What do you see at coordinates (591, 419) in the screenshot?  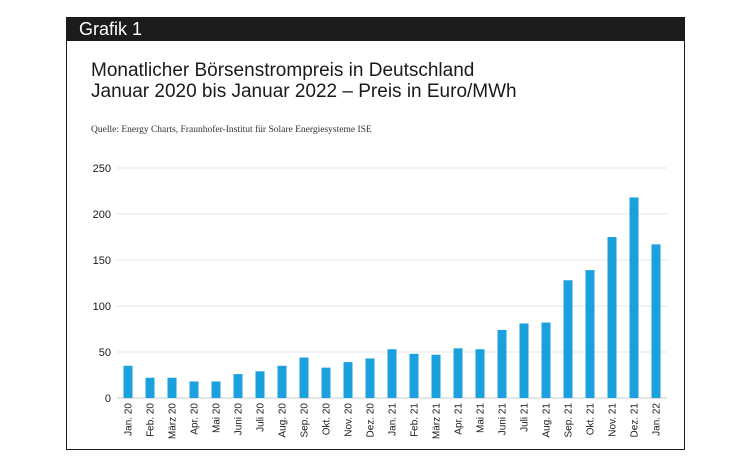 I see `x-tick-label: Okt. 21` at bounding box center [591, 419].